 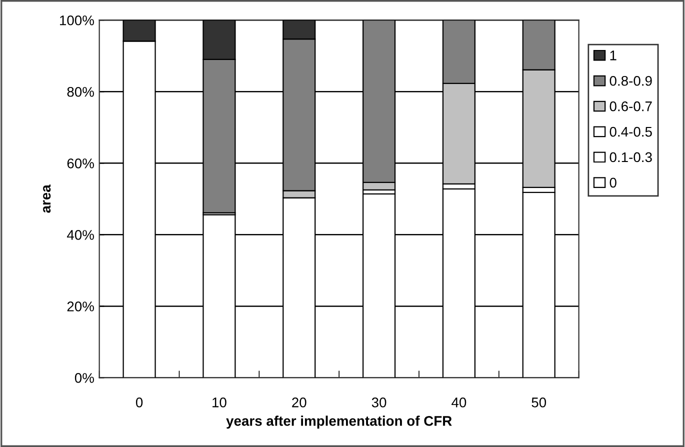 I want to click on x-tick-label: 0, so click(x=139, y=403).